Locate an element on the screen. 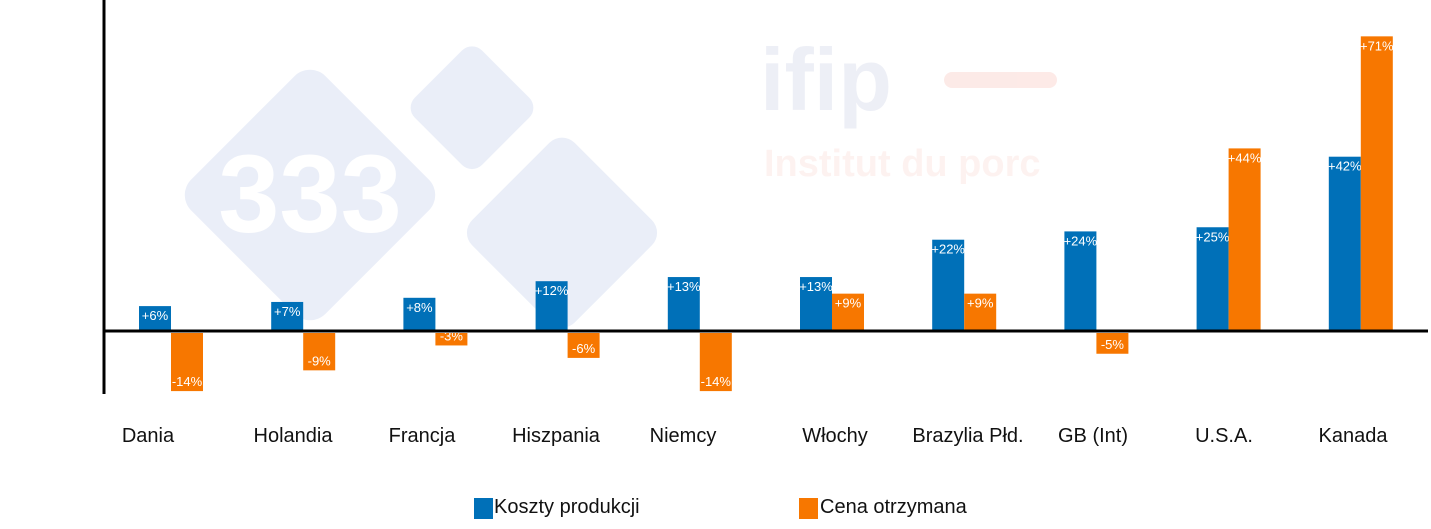 The width and height of the screenshot is (1431, 529). category-label: Holandia is located at coordinates (294, 436).